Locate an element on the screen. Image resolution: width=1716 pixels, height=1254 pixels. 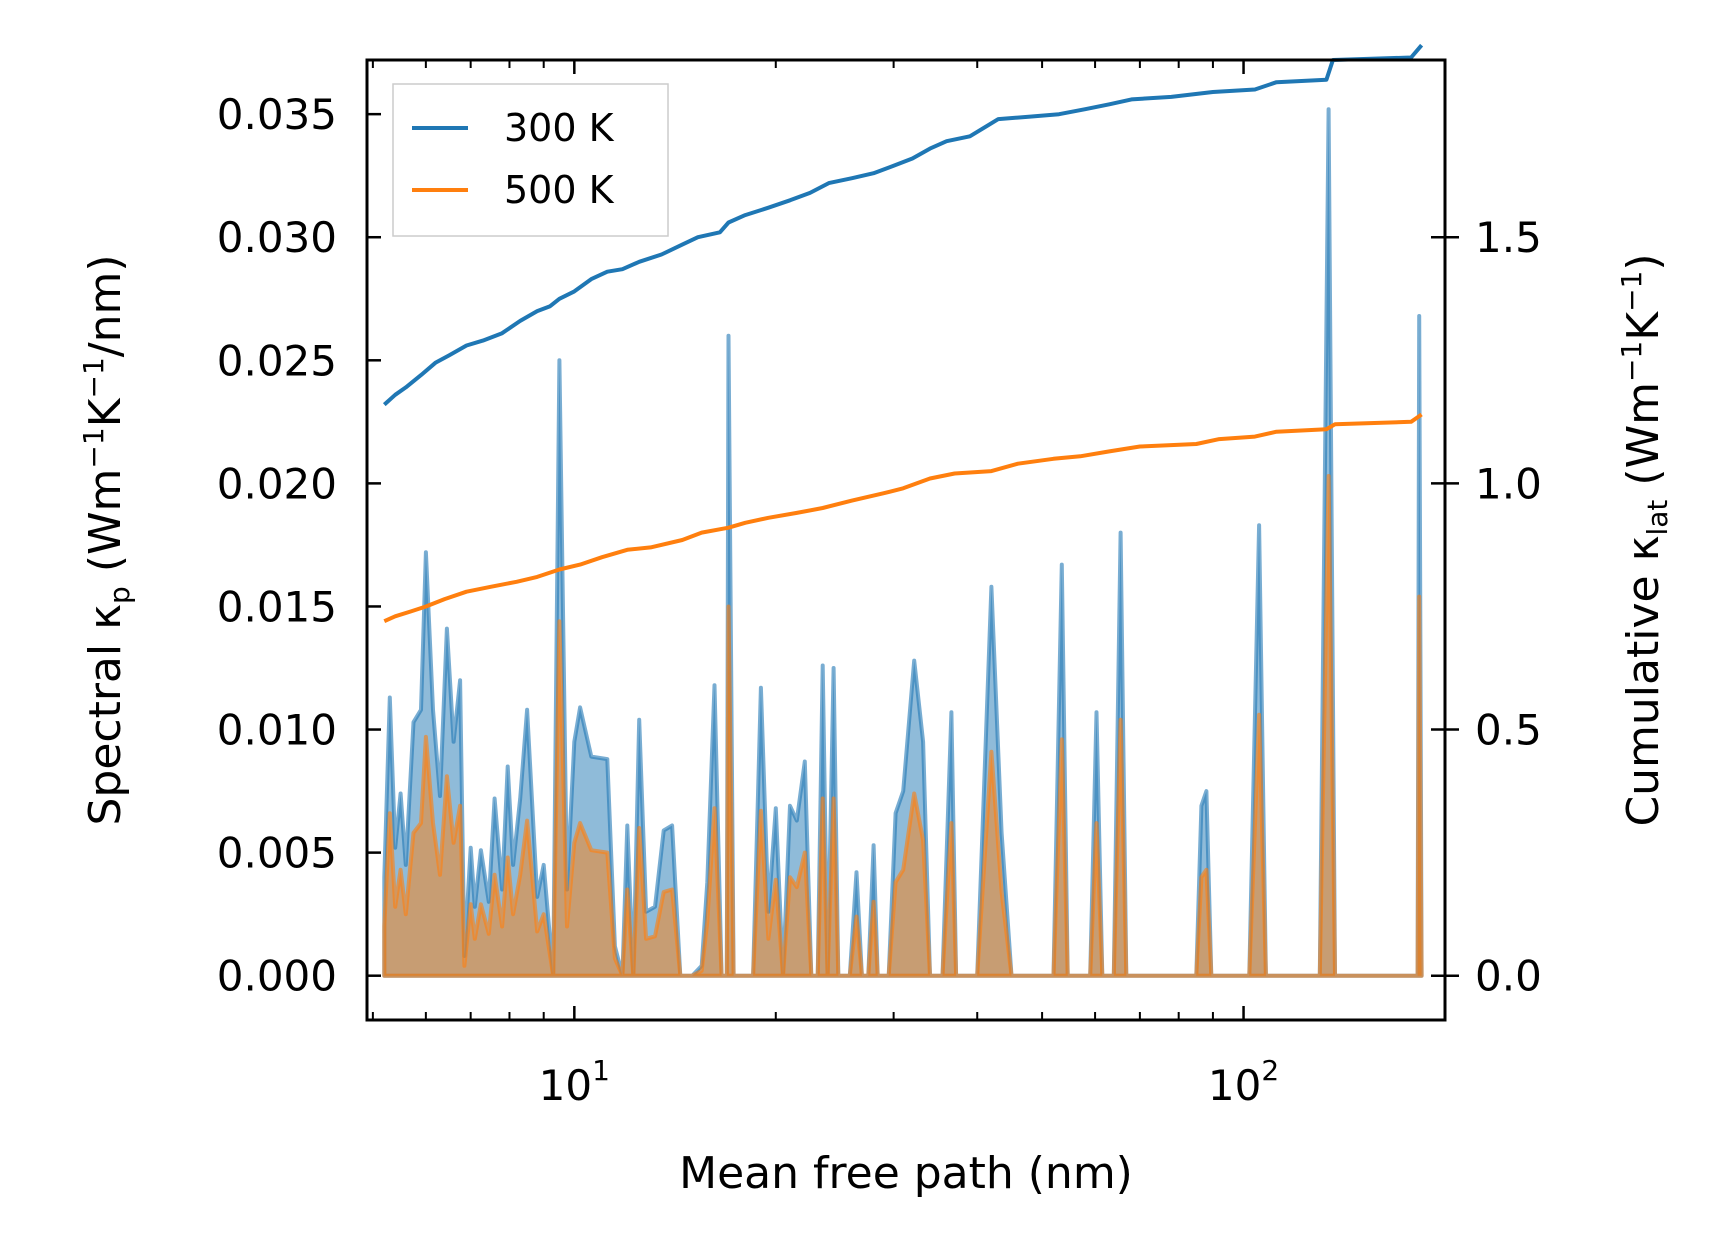
legend: 300 K 500 K is located at coordinates (530, 160).